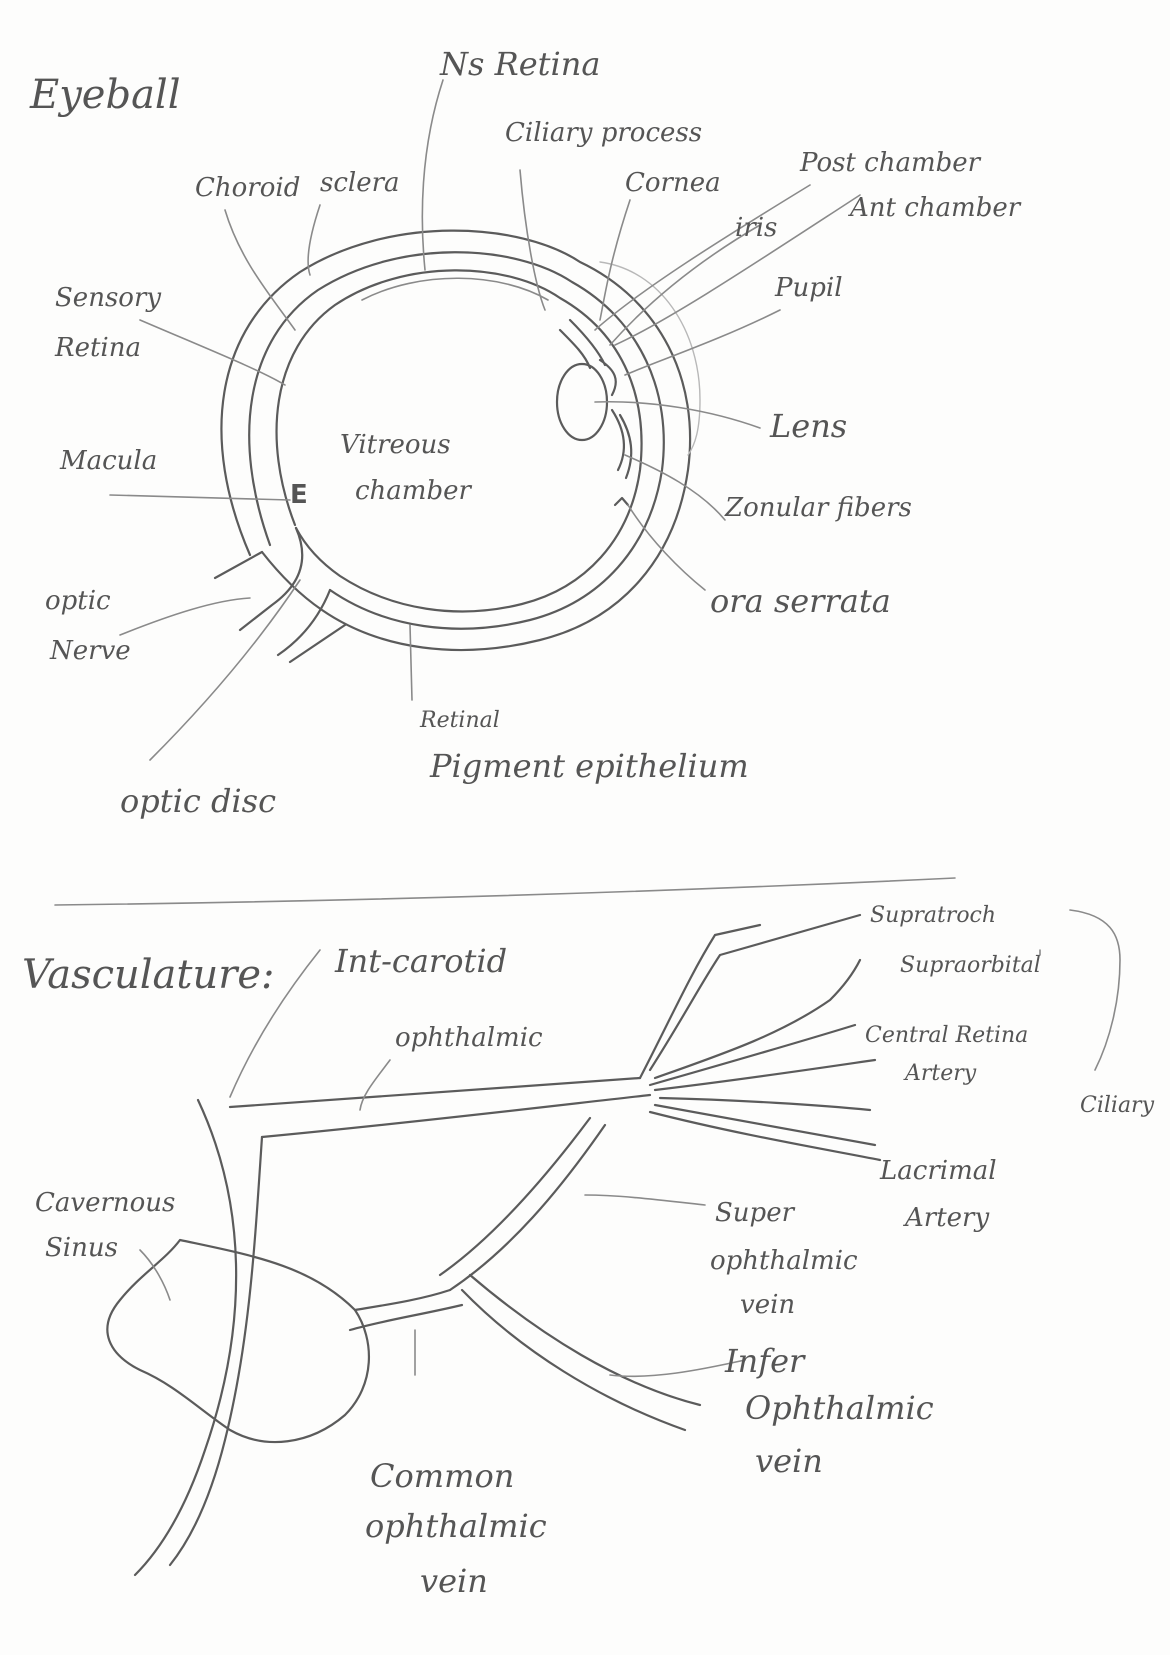  Describe the element at coordinates (800, 601) in the screenshot. I see `label-ora-serrata: ora serrata` at that location.